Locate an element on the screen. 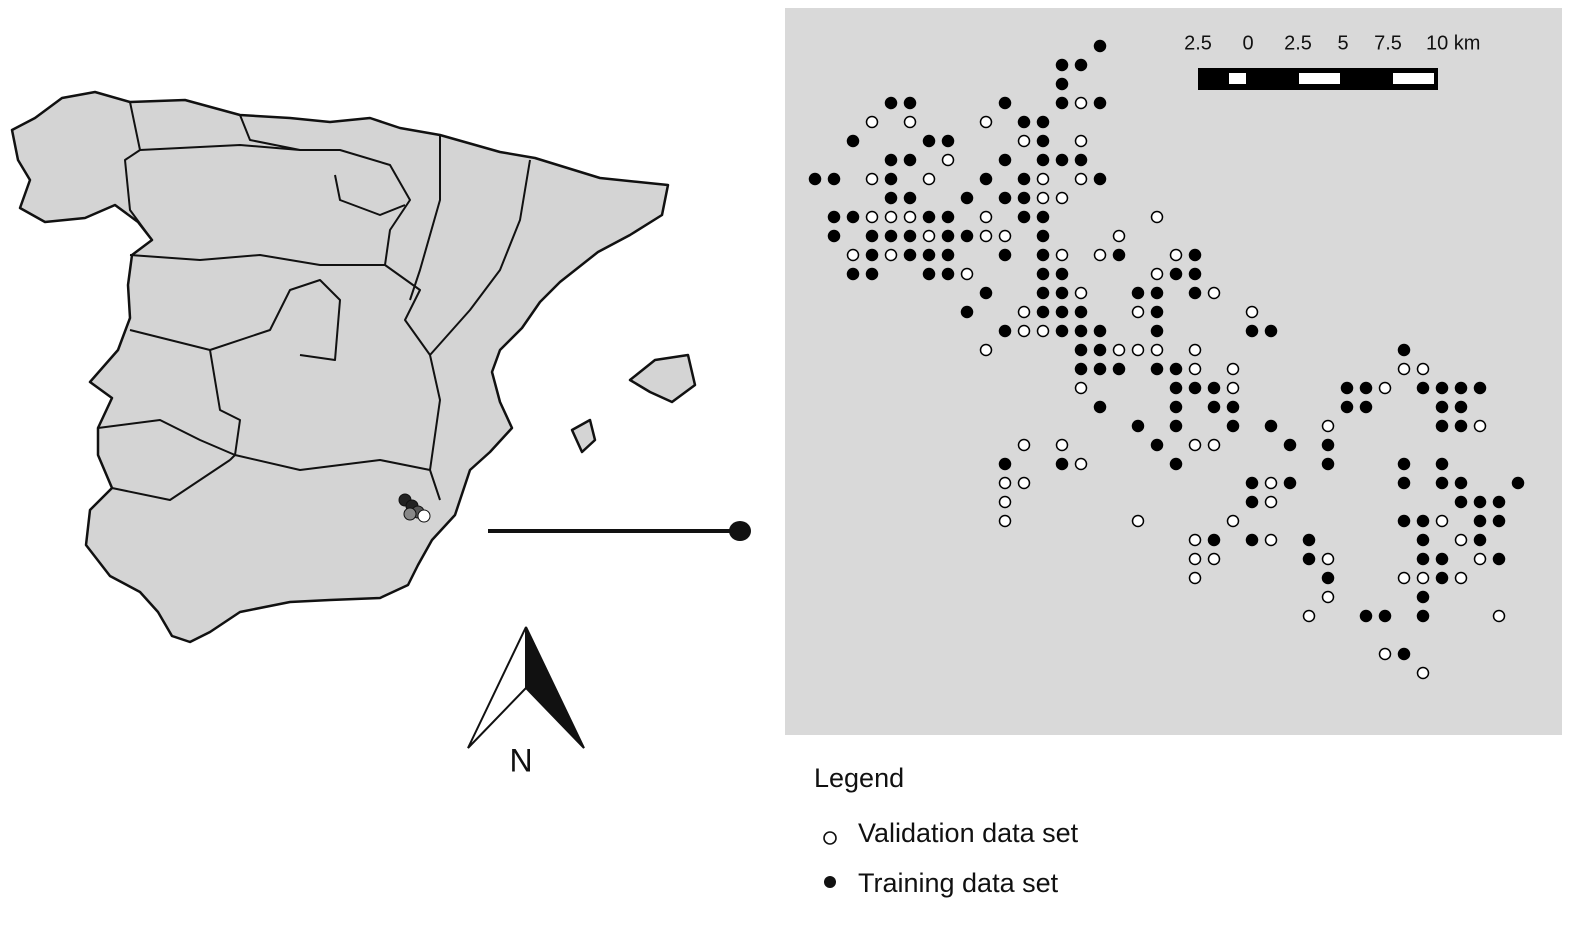  legend-symbol-open is located at coordinates (830, 838).